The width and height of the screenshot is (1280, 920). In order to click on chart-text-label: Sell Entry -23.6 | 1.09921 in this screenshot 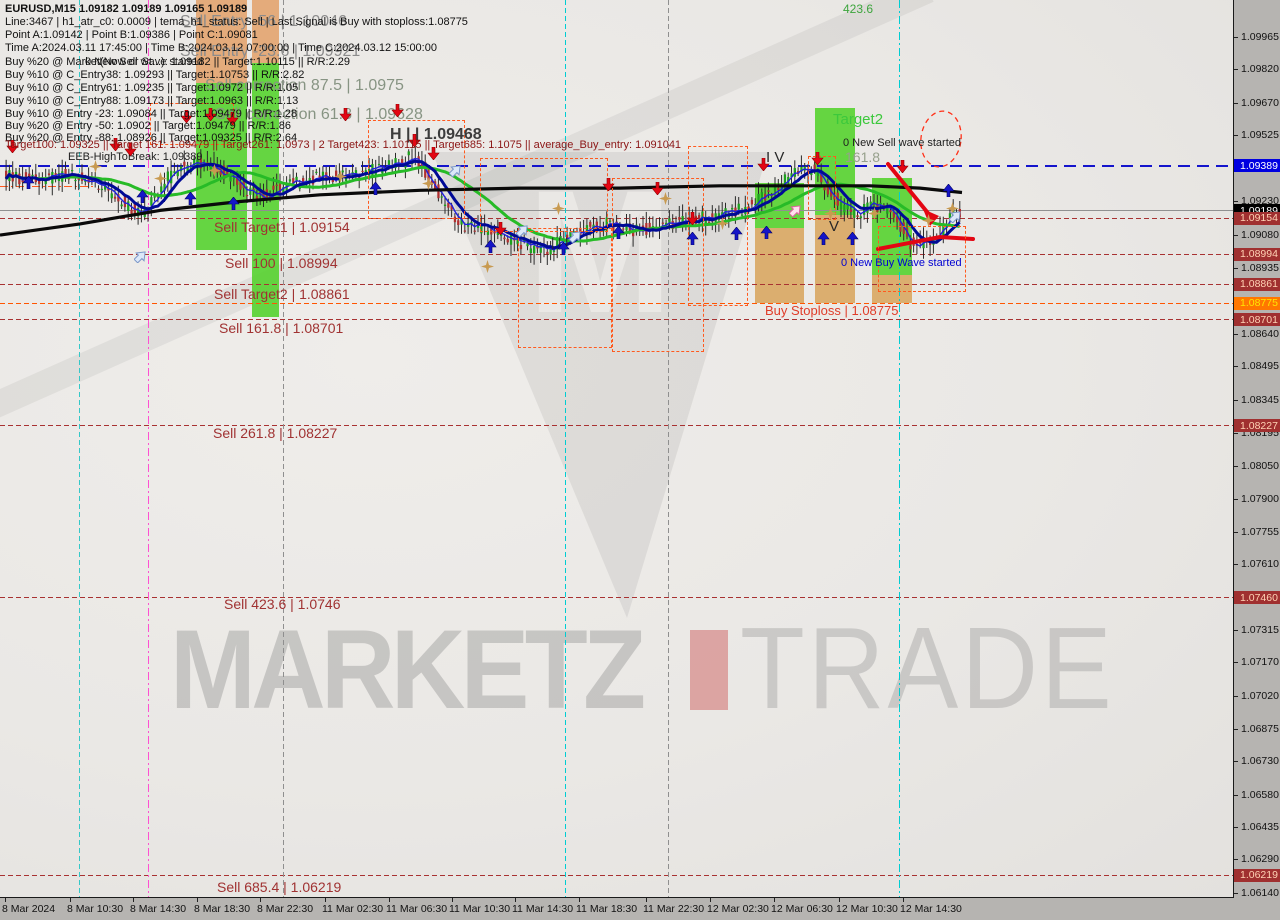, I will do `click(270, 51)`.